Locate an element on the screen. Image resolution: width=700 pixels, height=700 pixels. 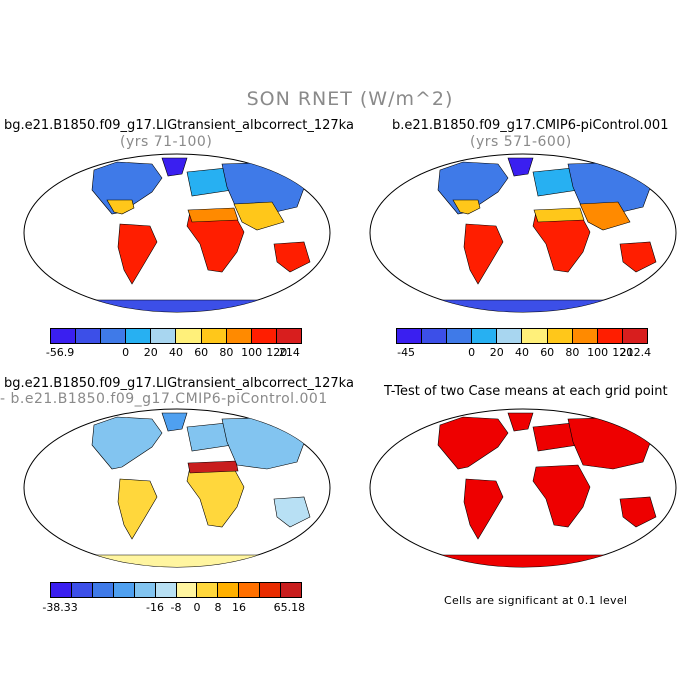
panel1-map is located at coordinates (177, 233).